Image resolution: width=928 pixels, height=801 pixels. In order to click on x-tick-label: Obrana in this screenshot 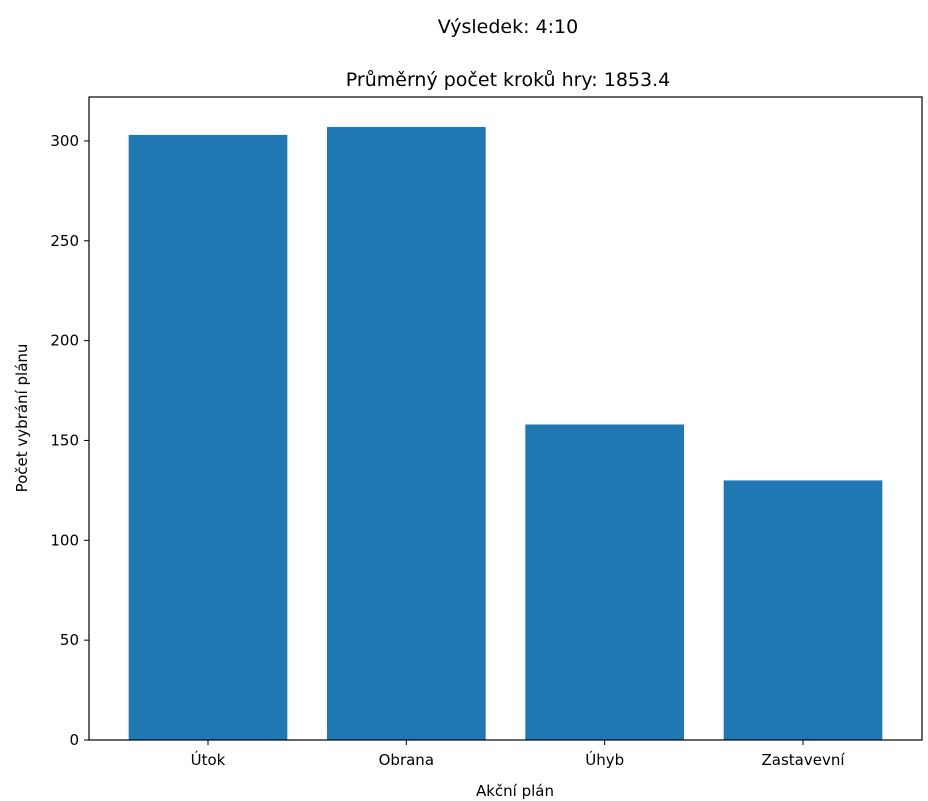, I will do `click(406, 760)`.